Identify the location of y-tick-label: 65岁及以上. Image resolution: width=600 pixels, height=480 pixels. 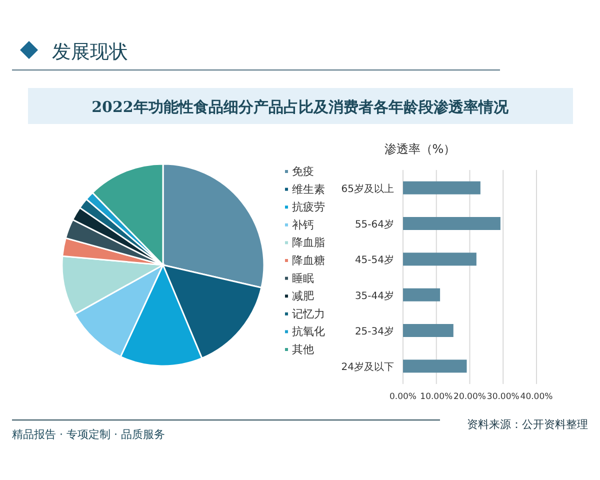
(367, 188).